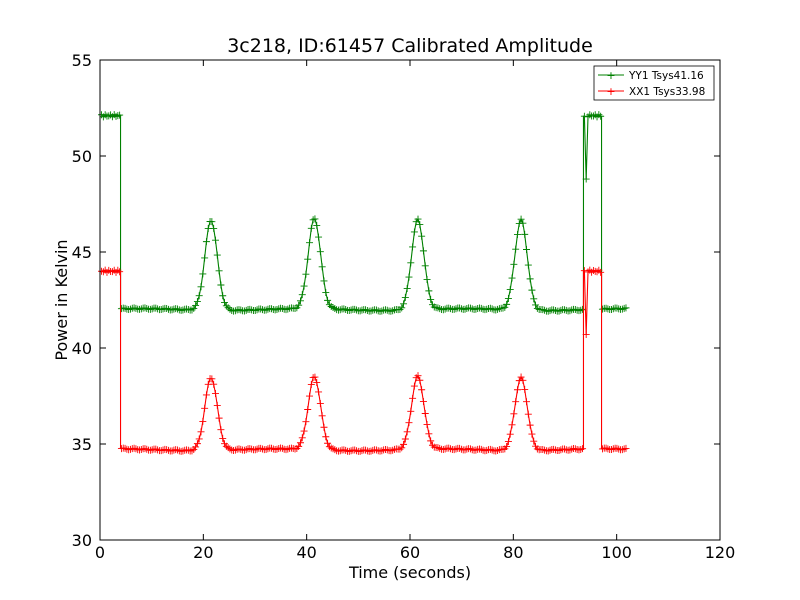 The image size is (800, 600). Describe the element at coordinates (61, 299) in the screenshot. I see `y-axis-title: Power in Kelvin` at that location.